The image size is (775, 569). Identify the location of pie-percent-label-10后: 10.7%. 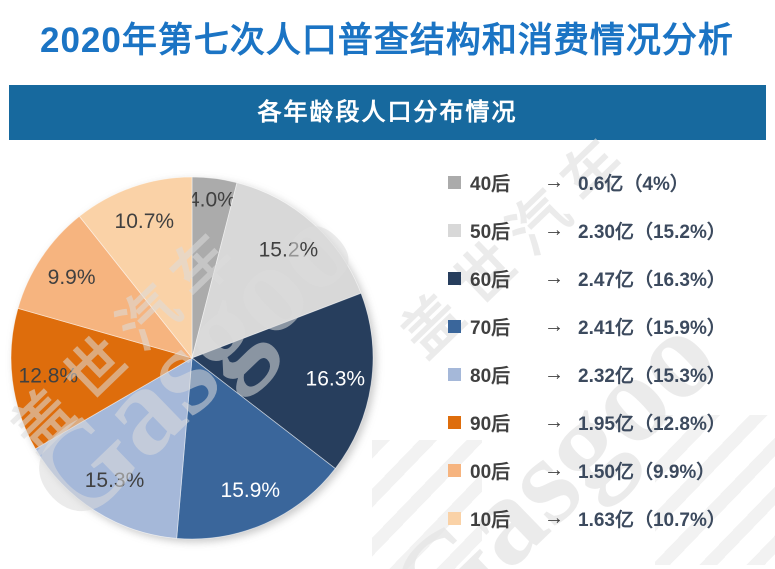
(145, 221).